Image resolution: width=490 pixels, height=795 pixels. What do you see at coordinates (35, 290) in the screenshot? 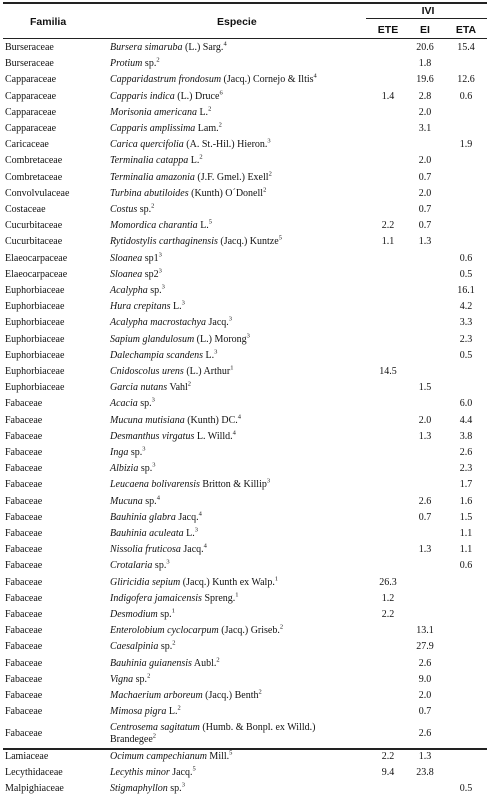
I see `familia-cell: Euphorbiaceae` at bounding box center [35, 290].